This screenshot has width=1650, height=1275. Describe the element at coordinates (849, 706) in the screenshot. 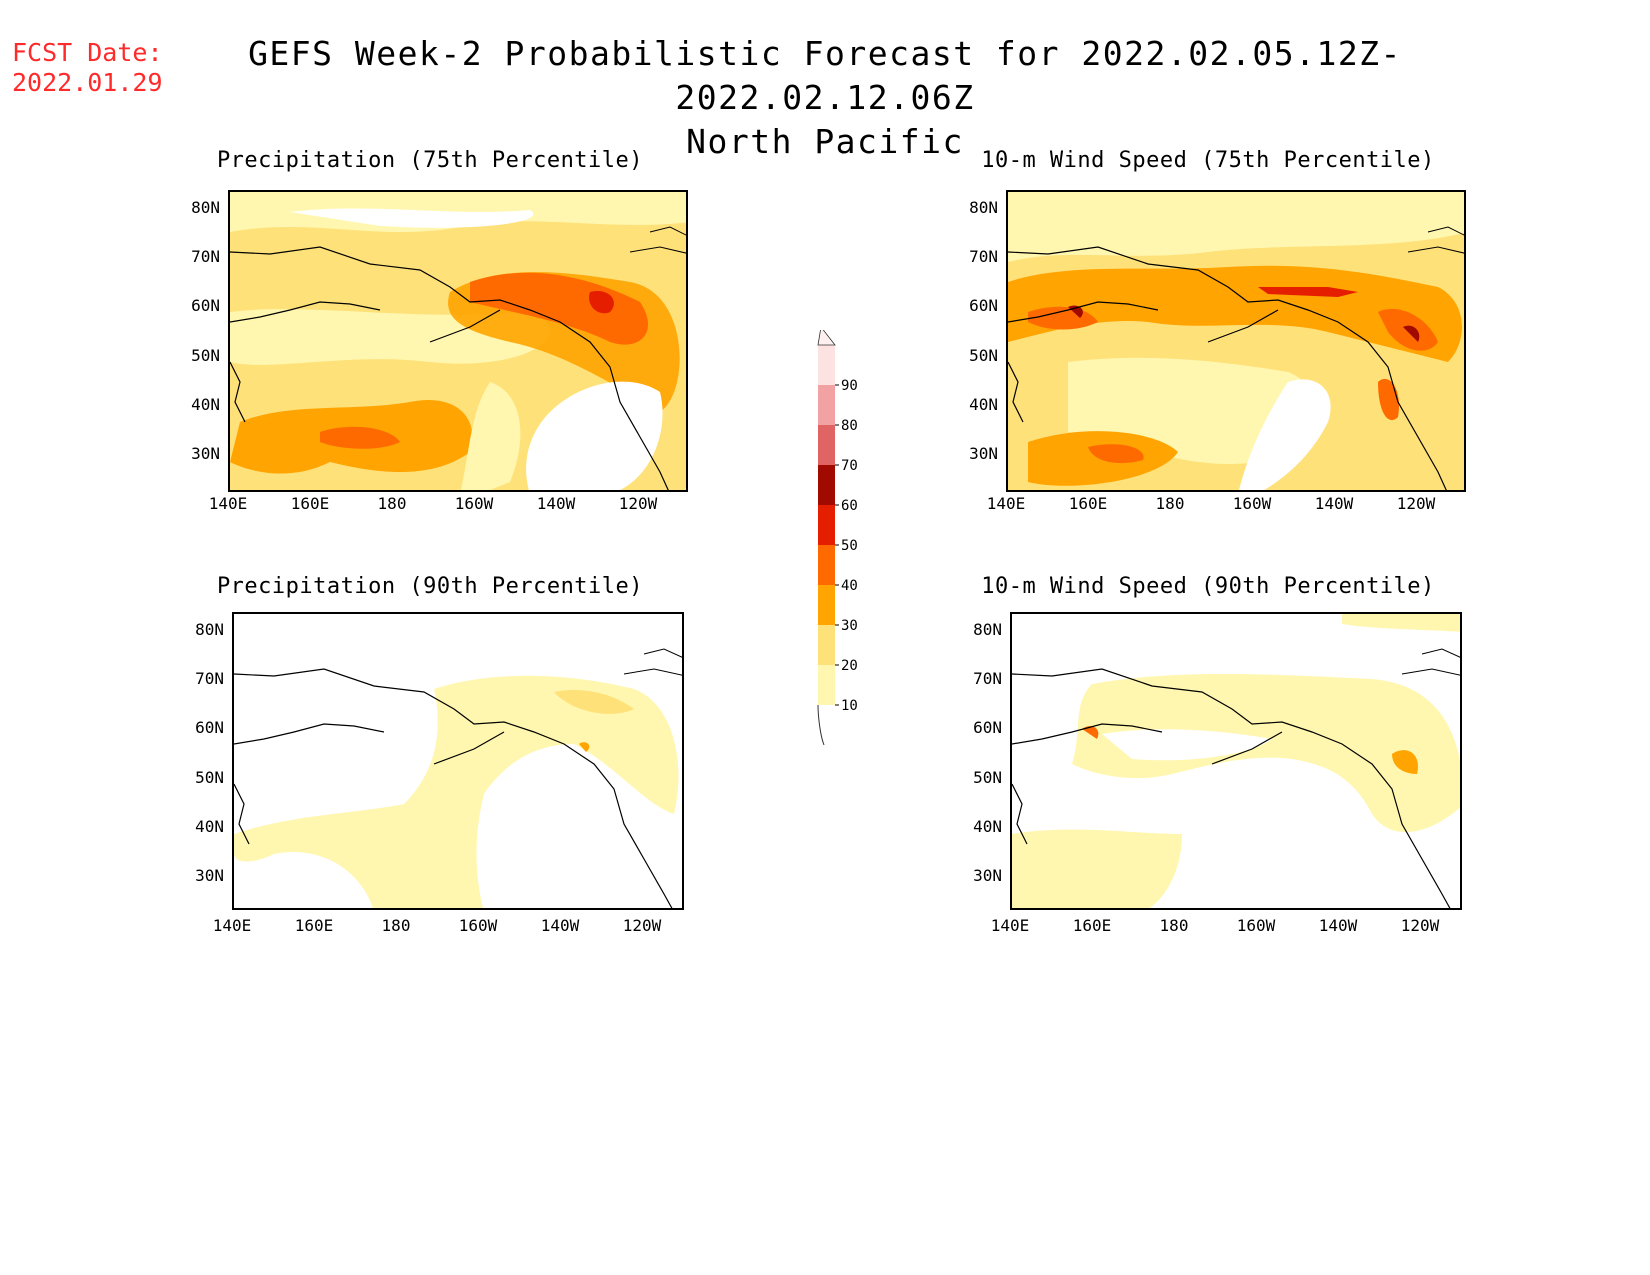

I see `colorbar-label: 10` at that location.